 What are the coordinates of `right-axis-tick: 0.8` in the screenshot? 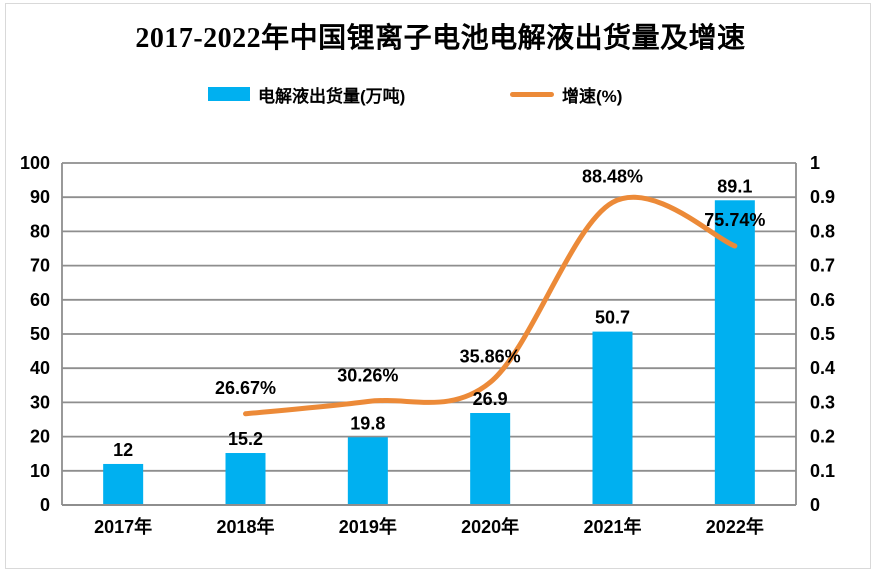 It's located at (822, 231).